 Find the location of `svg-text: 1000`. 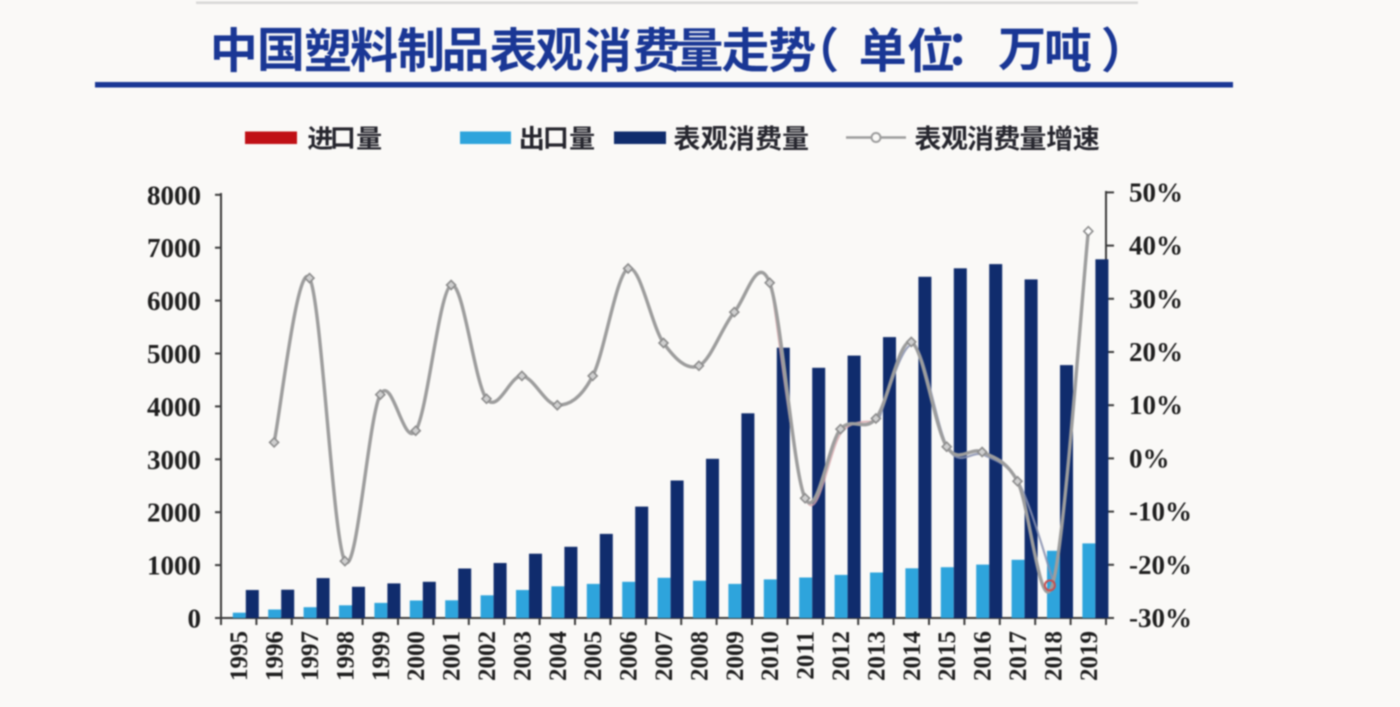

svg-text: 1000 is located at coordinates (174, 566).